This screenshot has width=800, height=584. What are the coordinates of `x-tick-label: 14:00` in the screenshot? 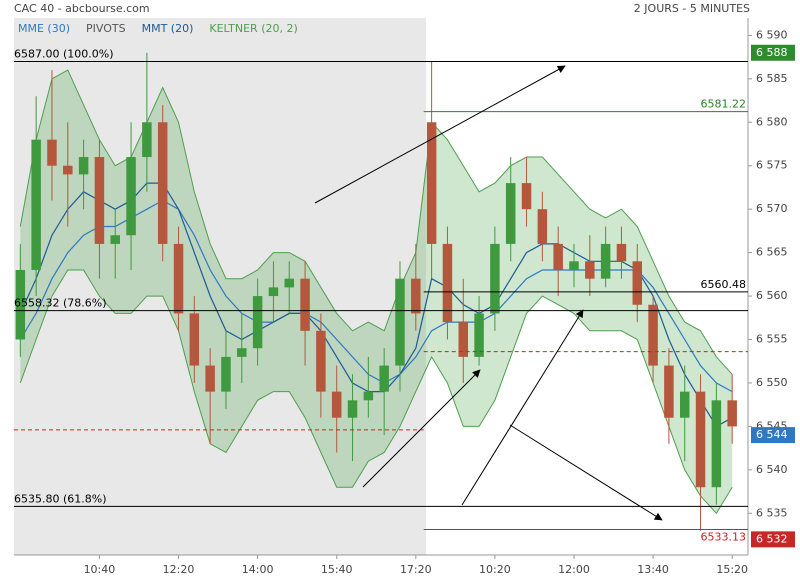 It's located at (258, 569).